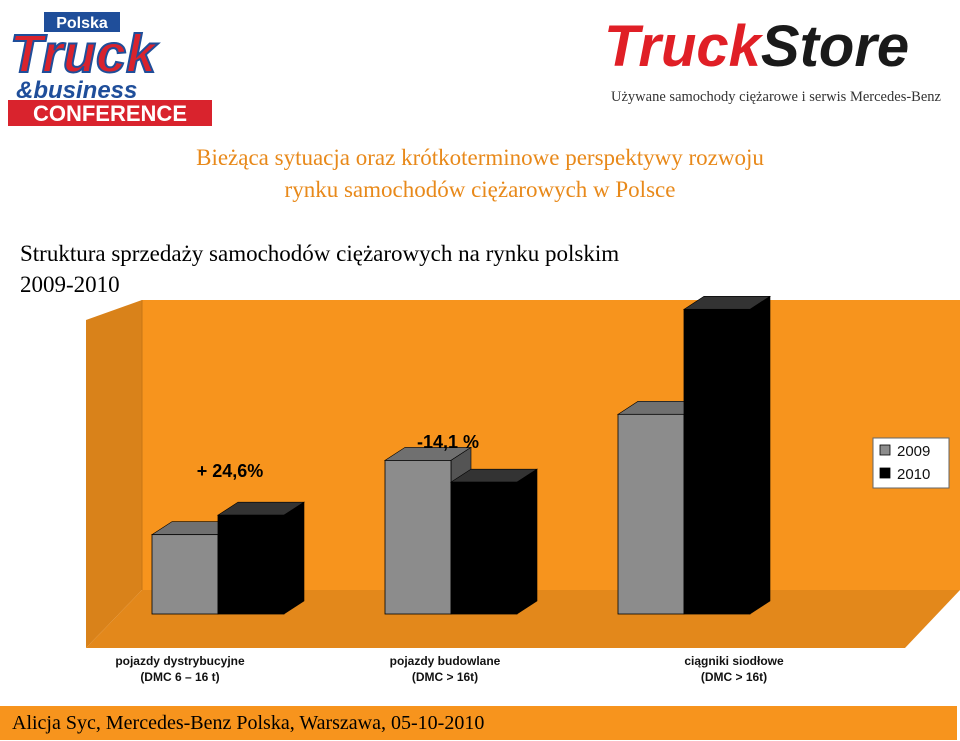 Image resolution: width=960 pixels, height=741 pixels. What do you see at coordinates (722, 322) in the screenshot?
I see `annotation-3: + 52,5%` at bounding box center [722, 322].